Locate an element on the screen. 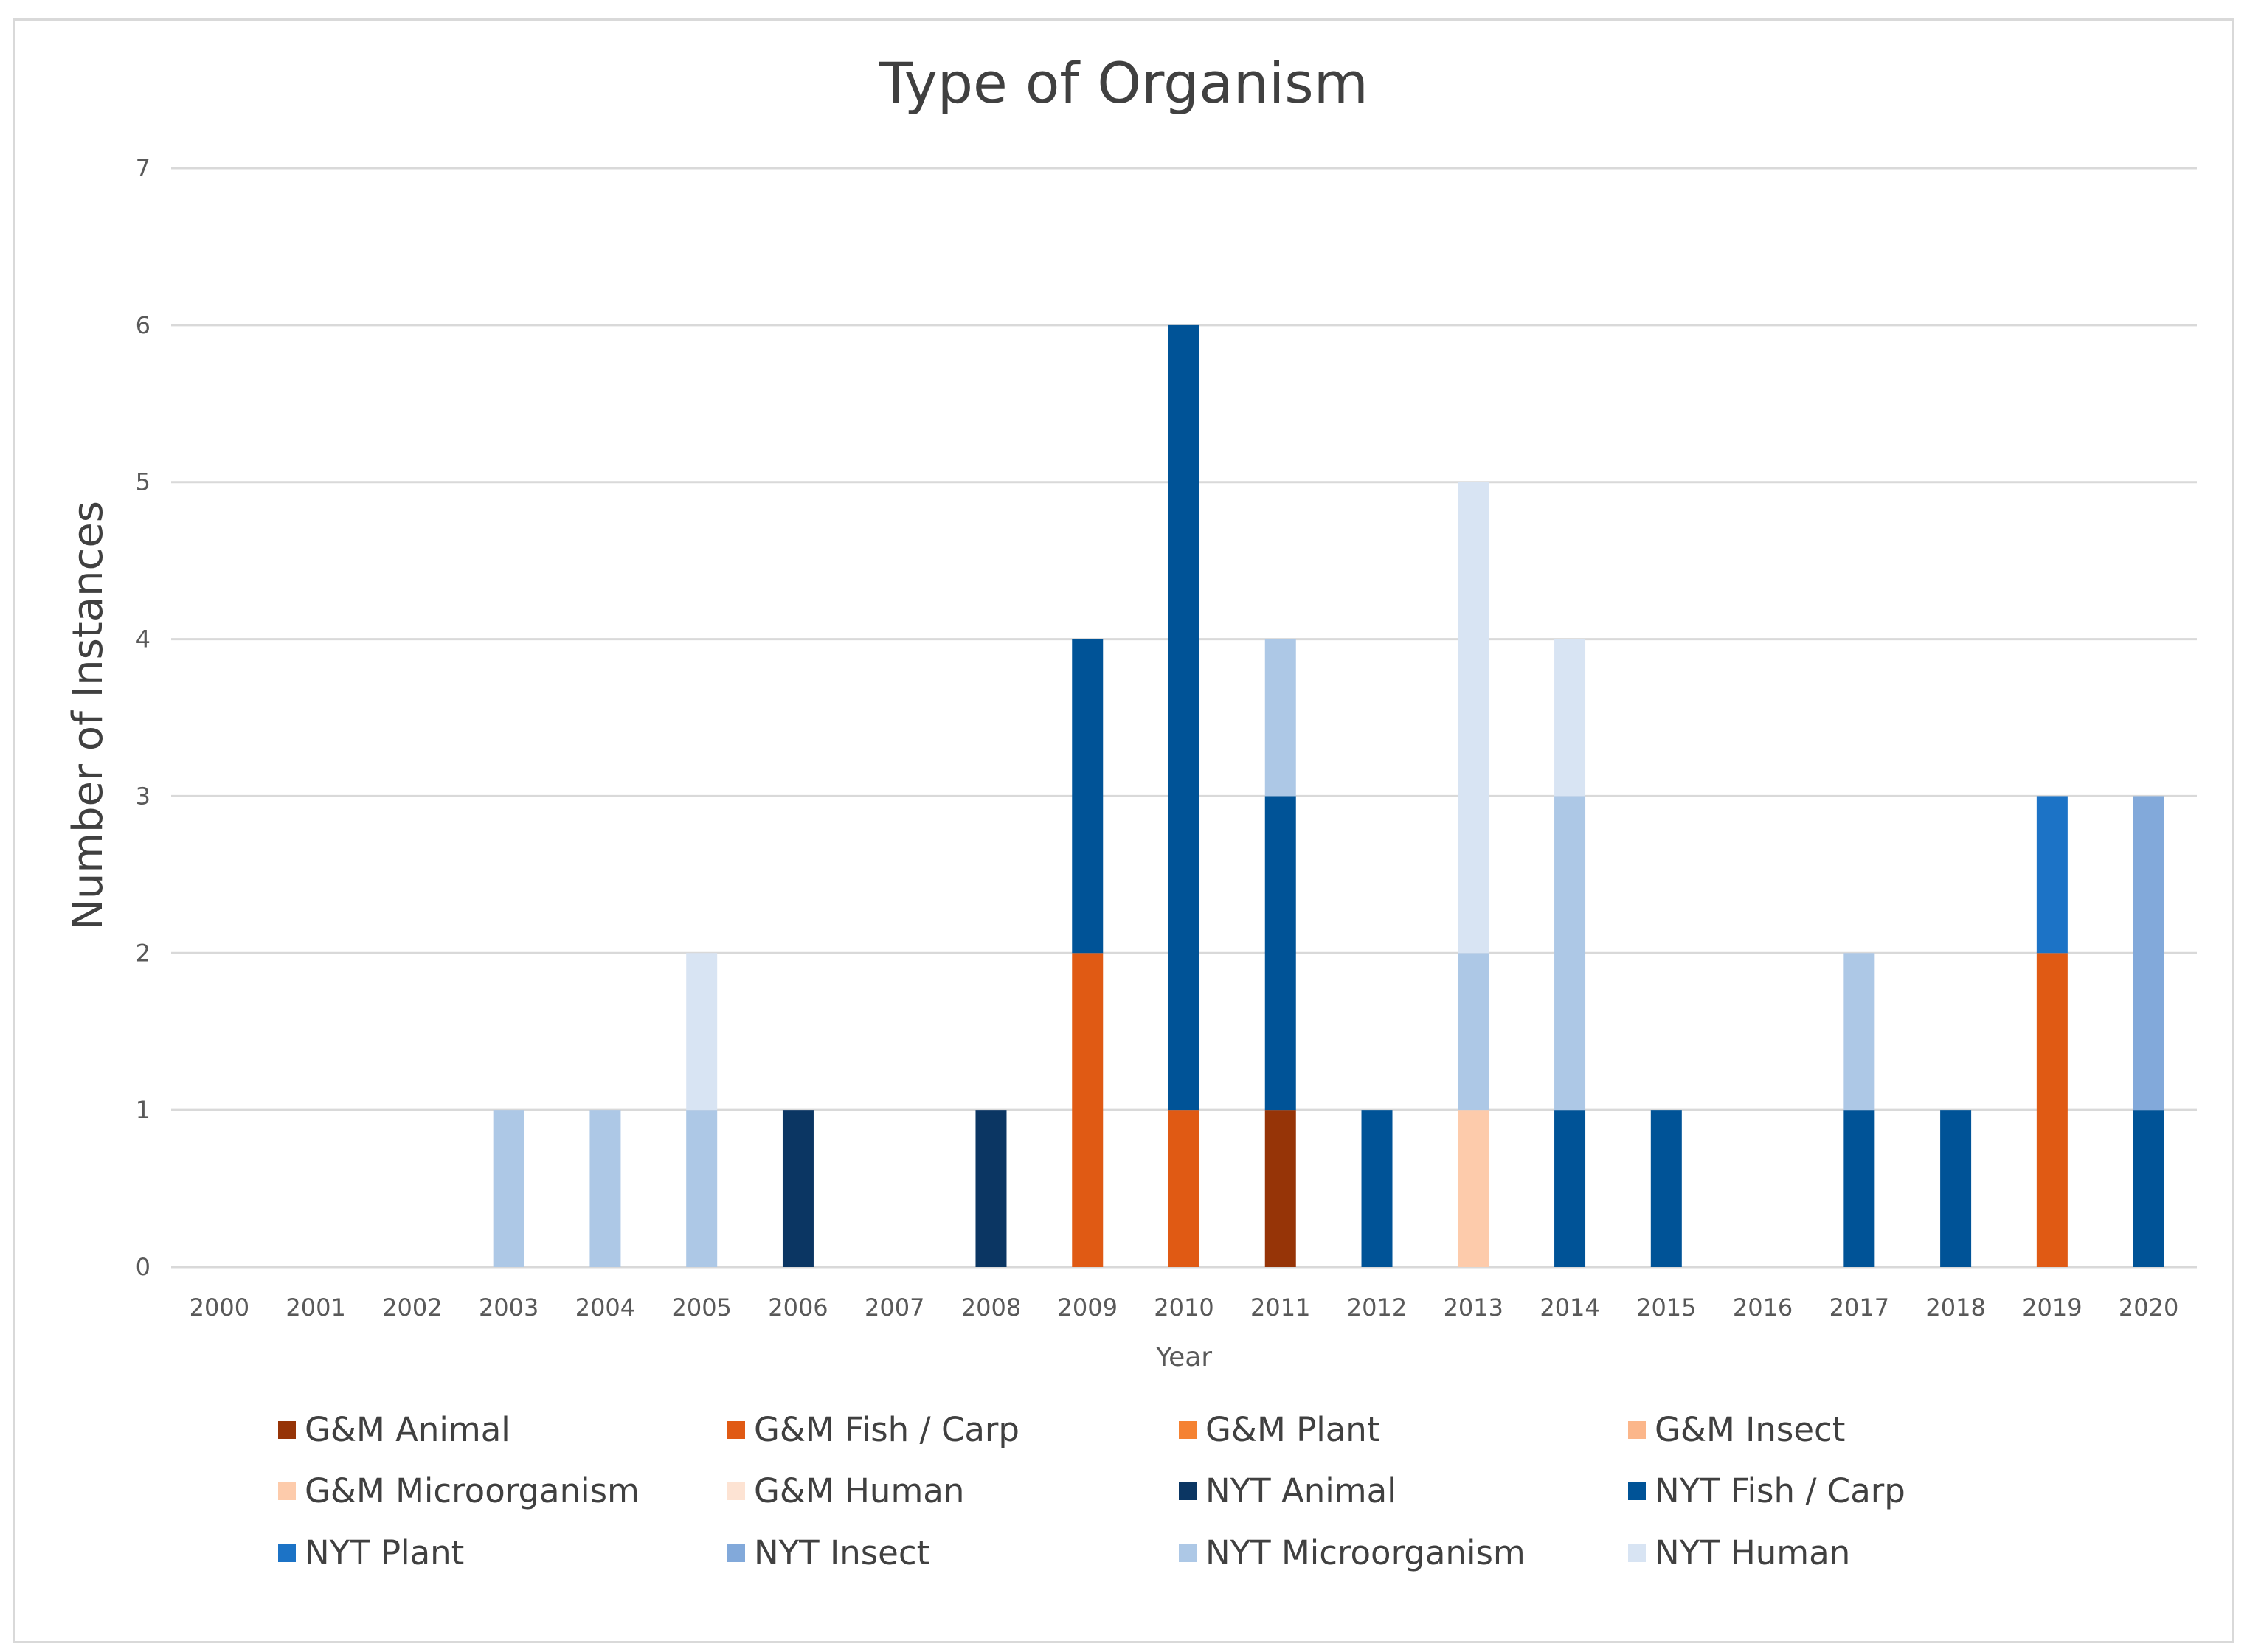 The image size is (2247, 1652). legend-item: NYT Microorganism is located at coordinates (1352, 1553).